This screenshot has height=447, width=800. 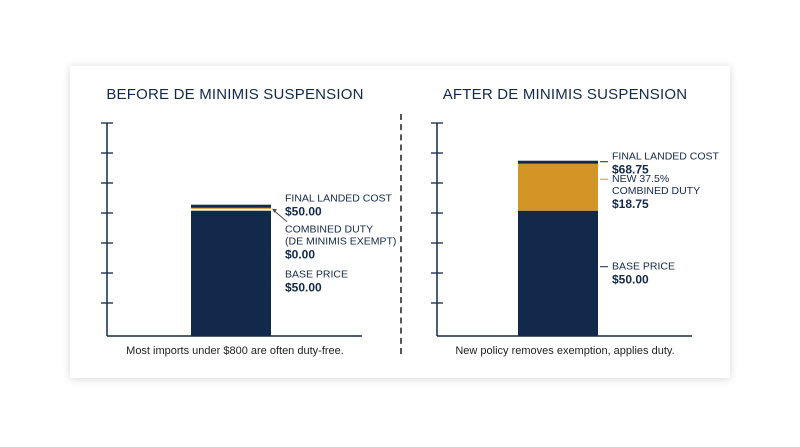 What do you see at coordinates (300, 255) in the screenshot?
I see `combined-duty-value: $0.00` at bounding box center [300, 255].